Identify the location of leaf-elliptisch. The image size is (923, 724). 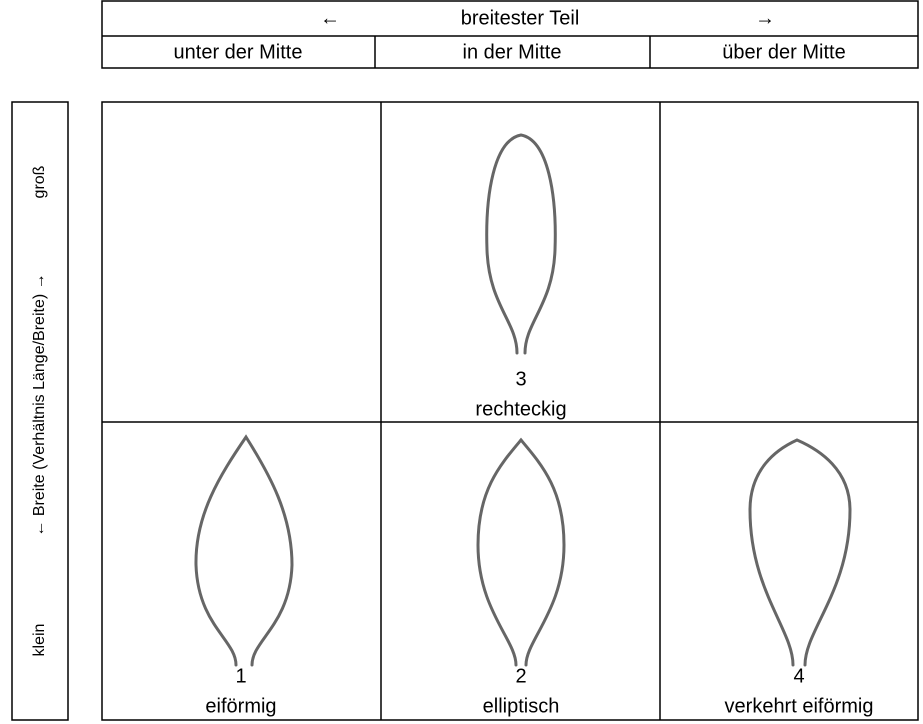
(521, 552).